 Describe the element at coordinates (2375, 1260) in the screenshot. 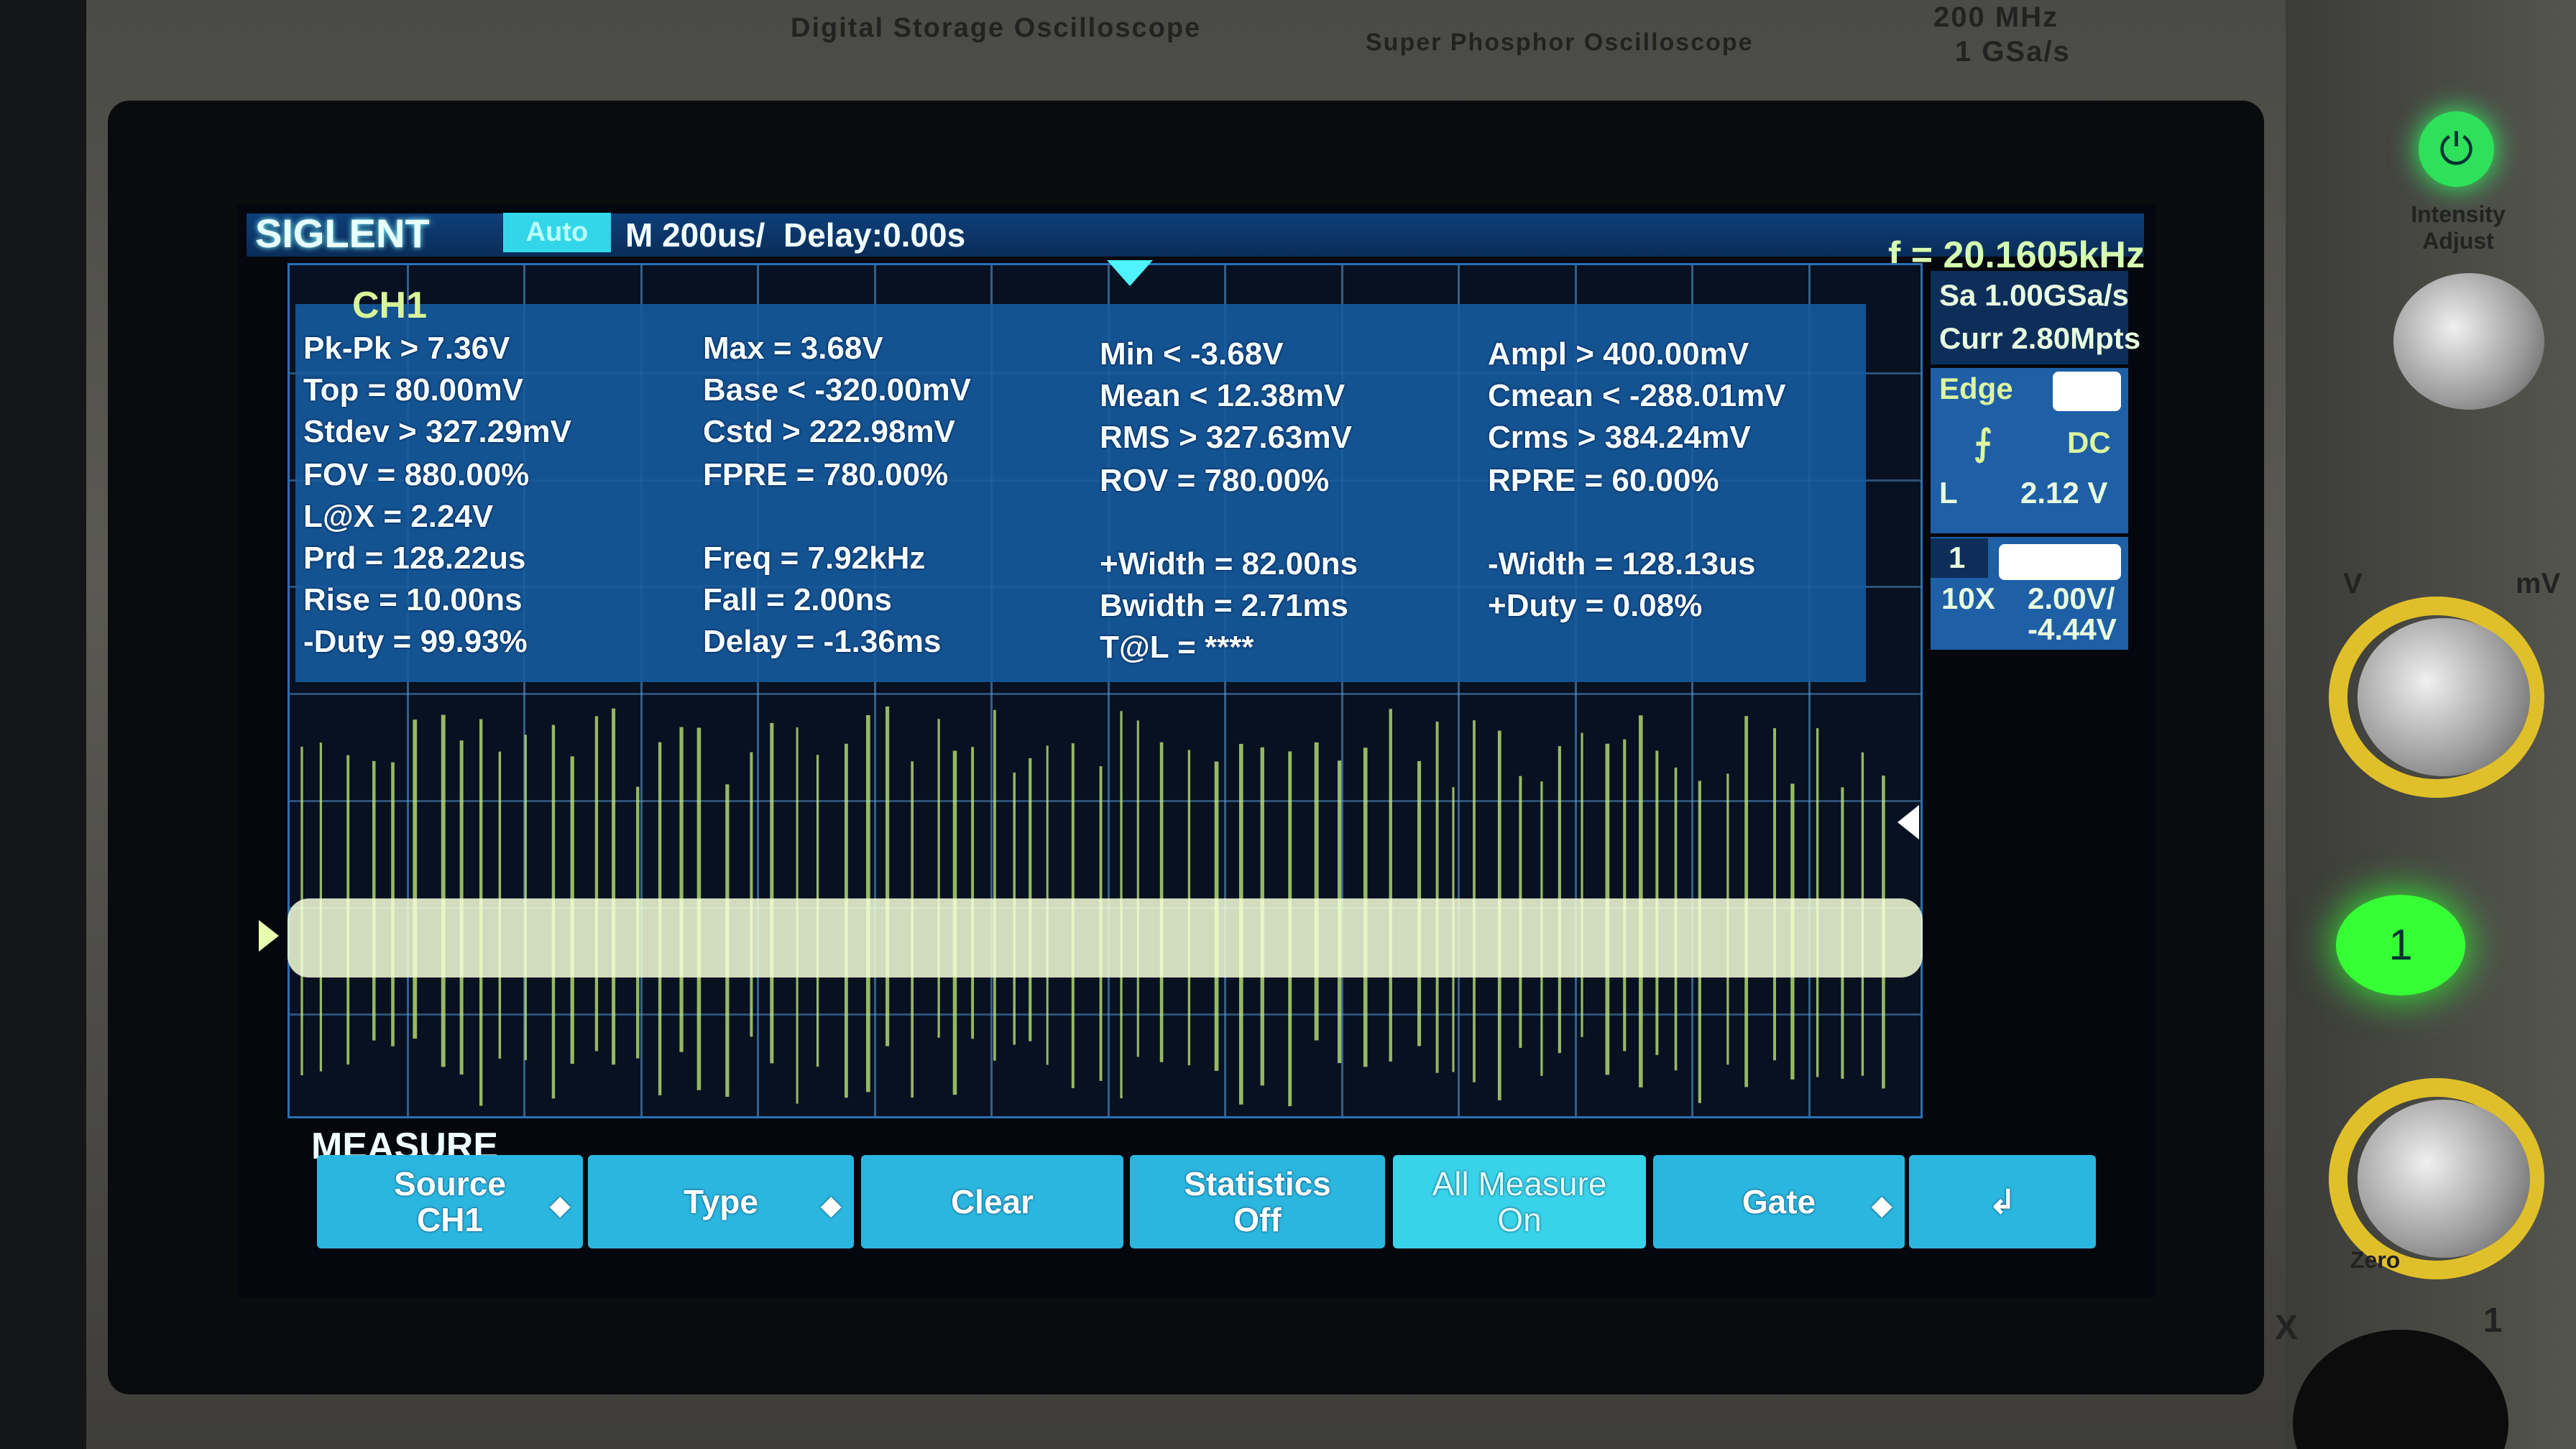

I see `zero-label: Zero` at that location.